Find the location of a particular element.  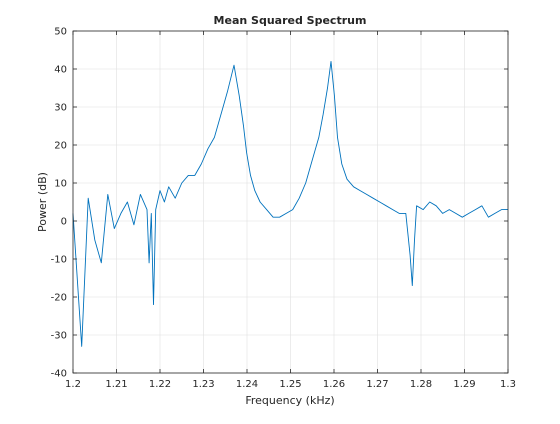

y-tick-label: -30 is located at coordinates (59, 336).